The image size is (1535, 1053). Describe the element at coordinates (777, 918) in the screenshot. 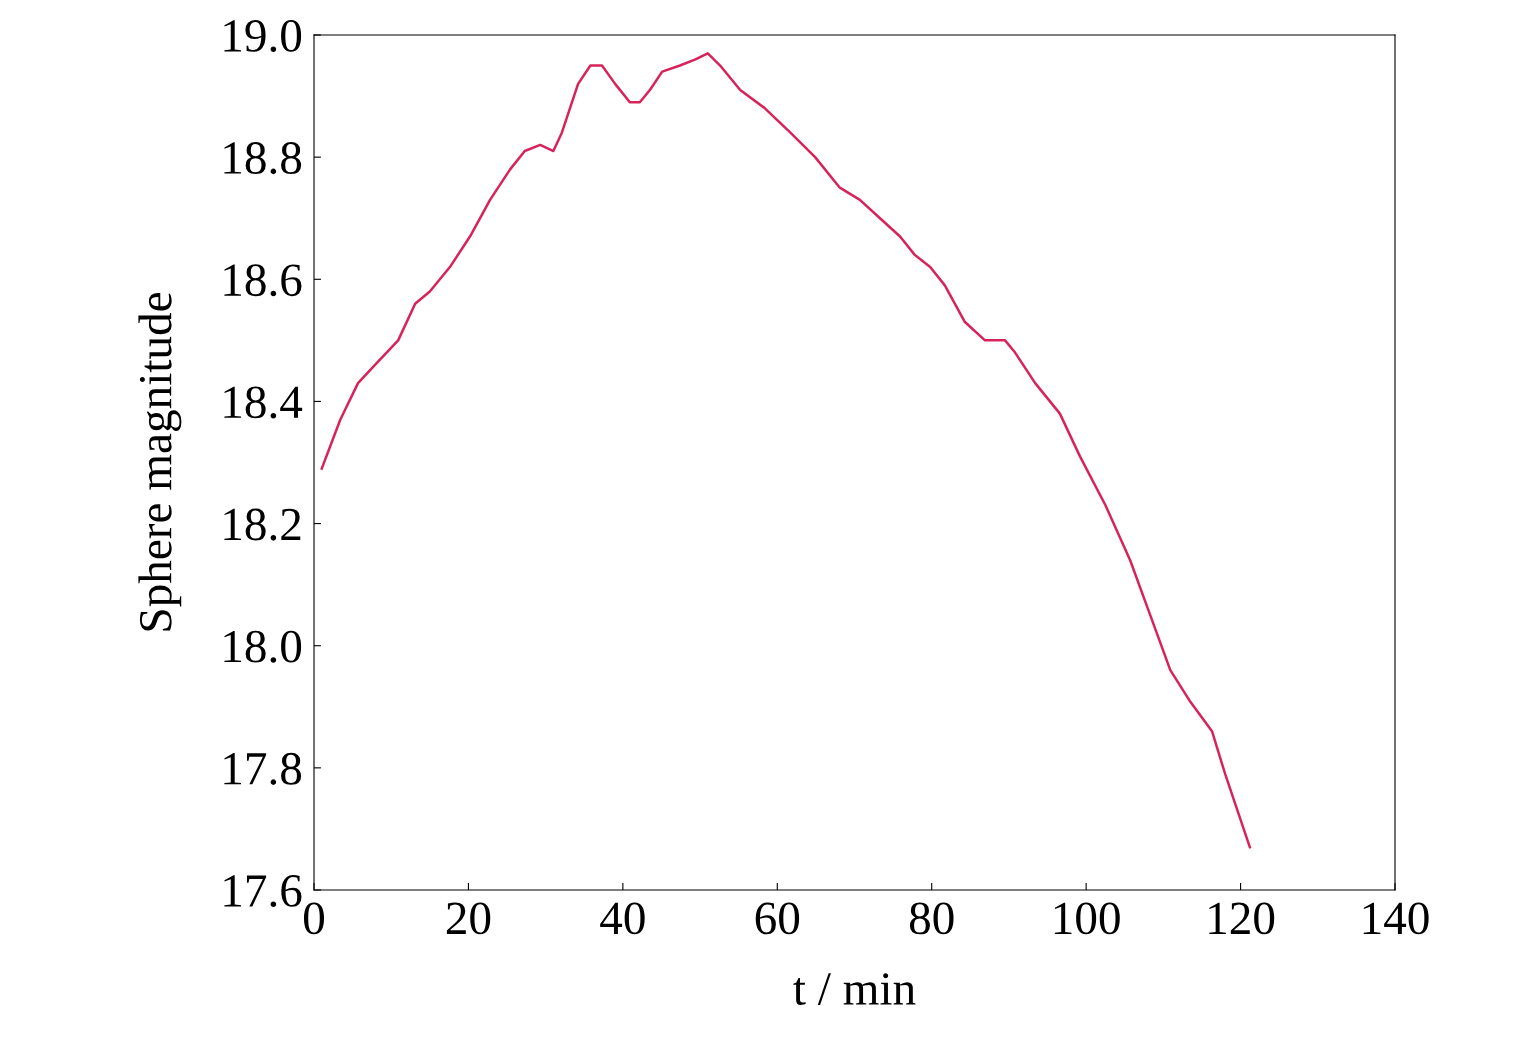

I see `x-tick-label: 60` at that location.